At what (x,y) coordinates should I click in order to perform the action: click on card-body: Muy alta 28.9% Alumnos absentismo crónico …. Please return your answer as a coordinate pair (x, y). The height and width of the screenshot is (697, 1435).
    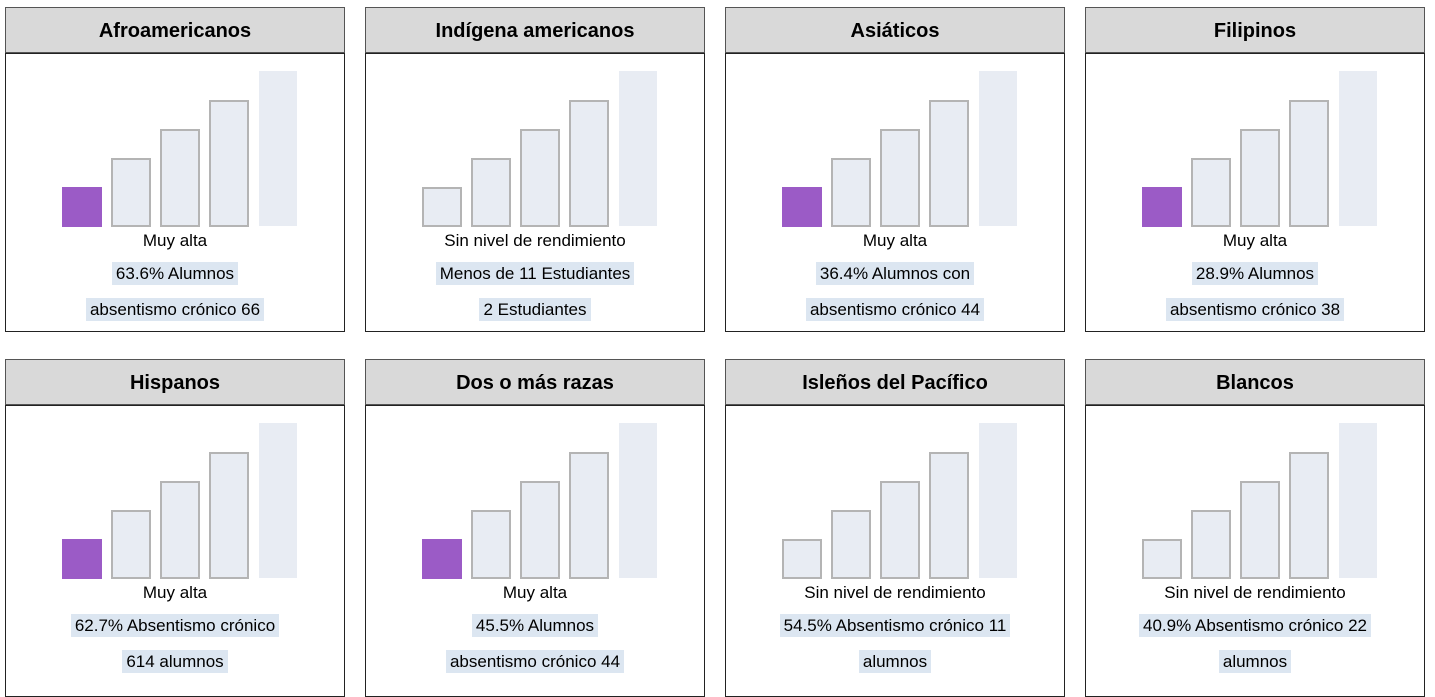
    Looking at the image, I should click on (1255, 192).